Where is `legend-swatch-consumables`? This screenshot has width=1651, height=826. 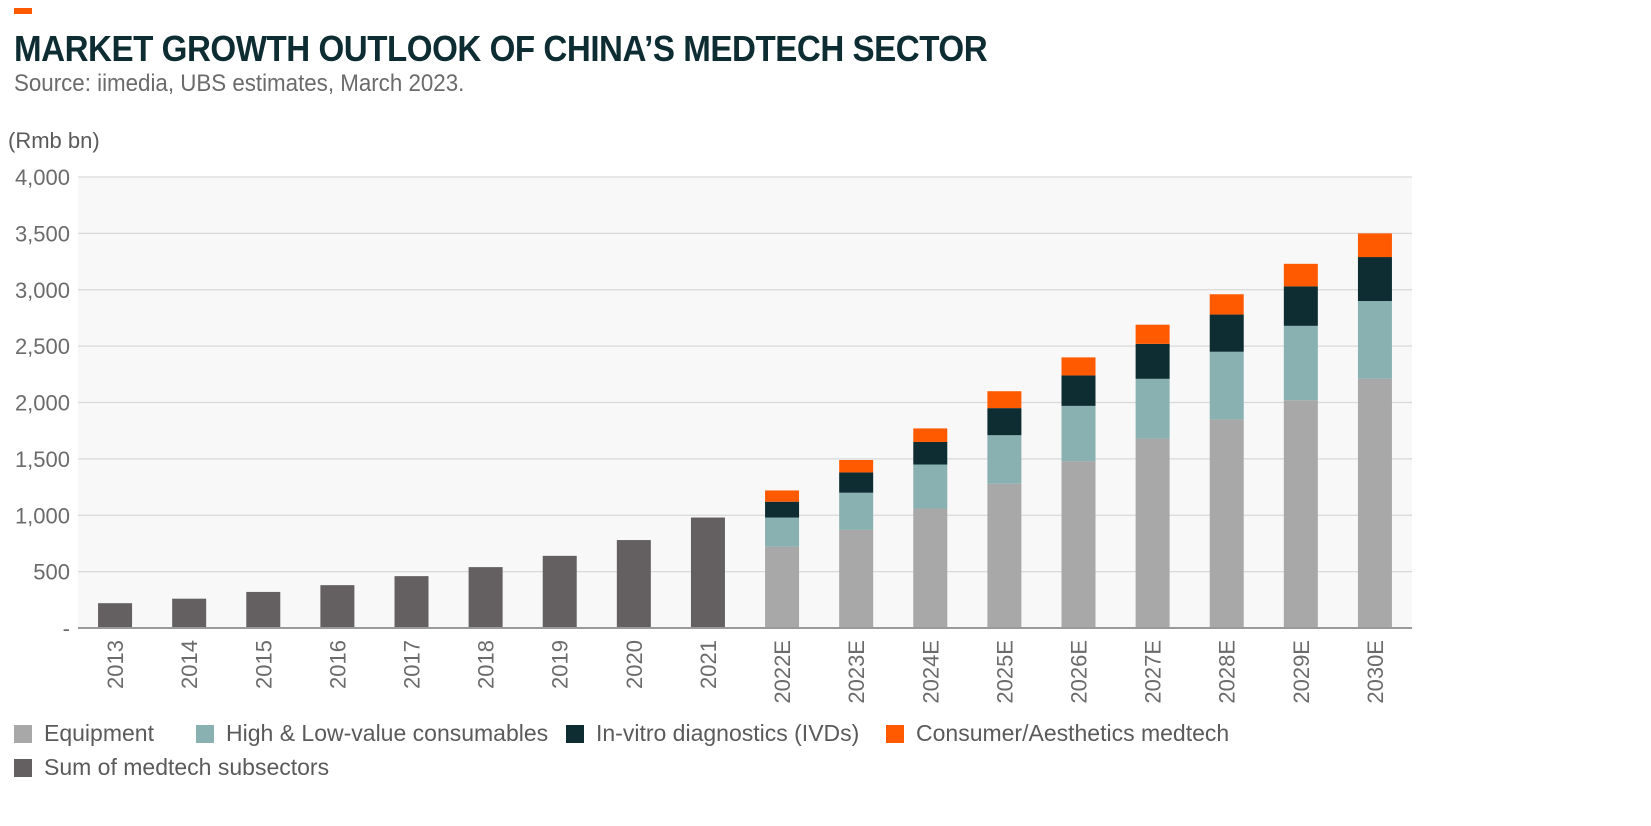 legend-swatch-consumables is located at coordinates (205, 733).